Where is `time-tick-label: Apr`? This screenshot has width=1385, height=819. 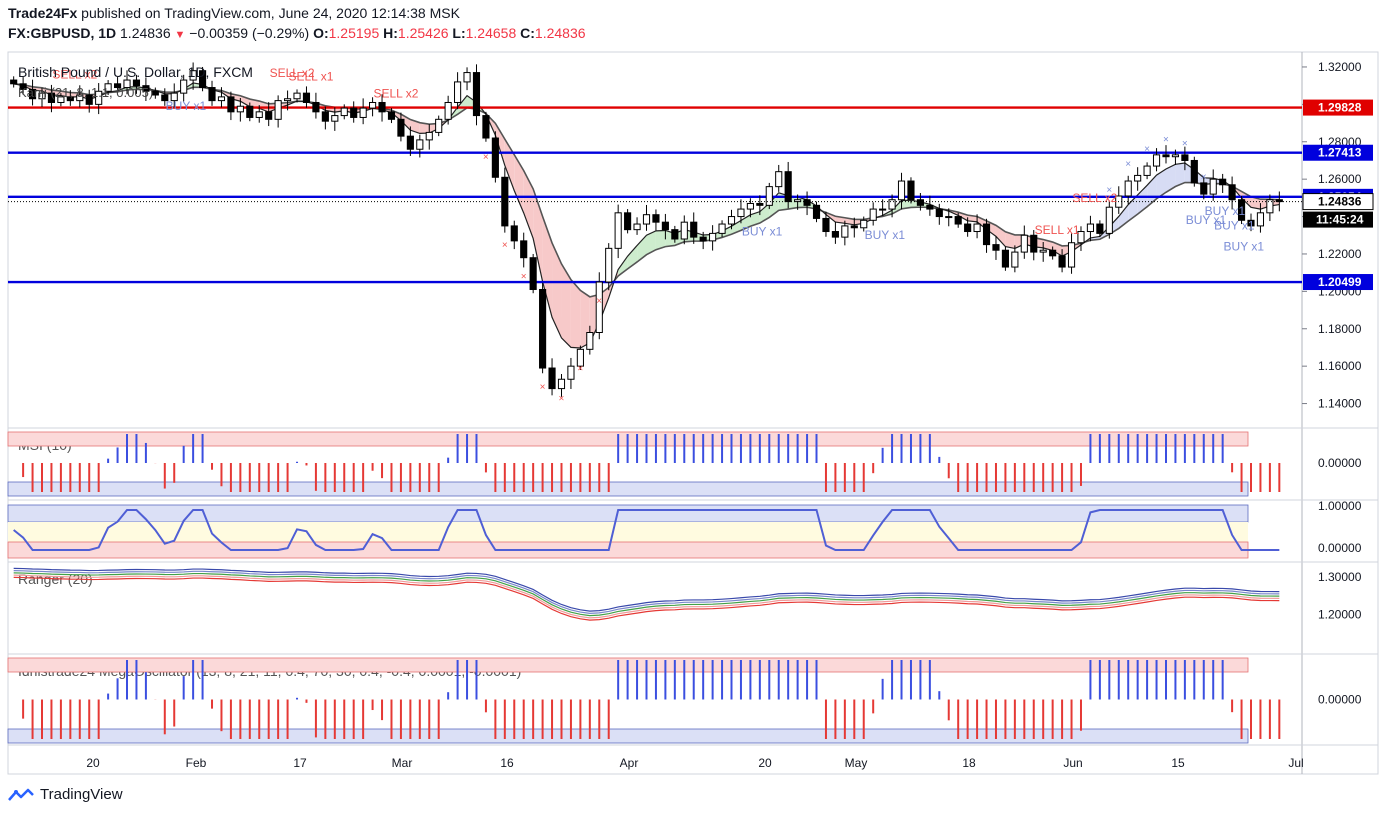
time-tick-label: Apr is located at coordinates (629, 763).